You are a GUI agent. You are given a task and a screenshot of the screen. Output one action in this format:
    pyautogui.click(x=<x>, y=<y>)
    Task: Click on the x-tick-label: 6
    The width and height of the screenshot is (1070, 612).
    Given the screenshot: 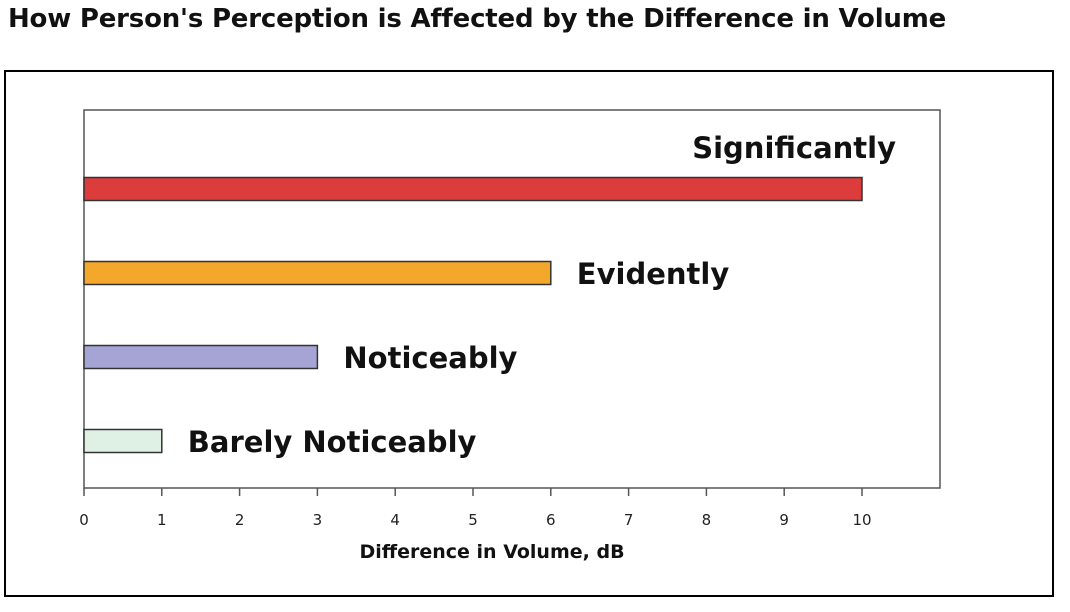 What is the action you would take?
    pyautogui.click(x=551, y=520)
    